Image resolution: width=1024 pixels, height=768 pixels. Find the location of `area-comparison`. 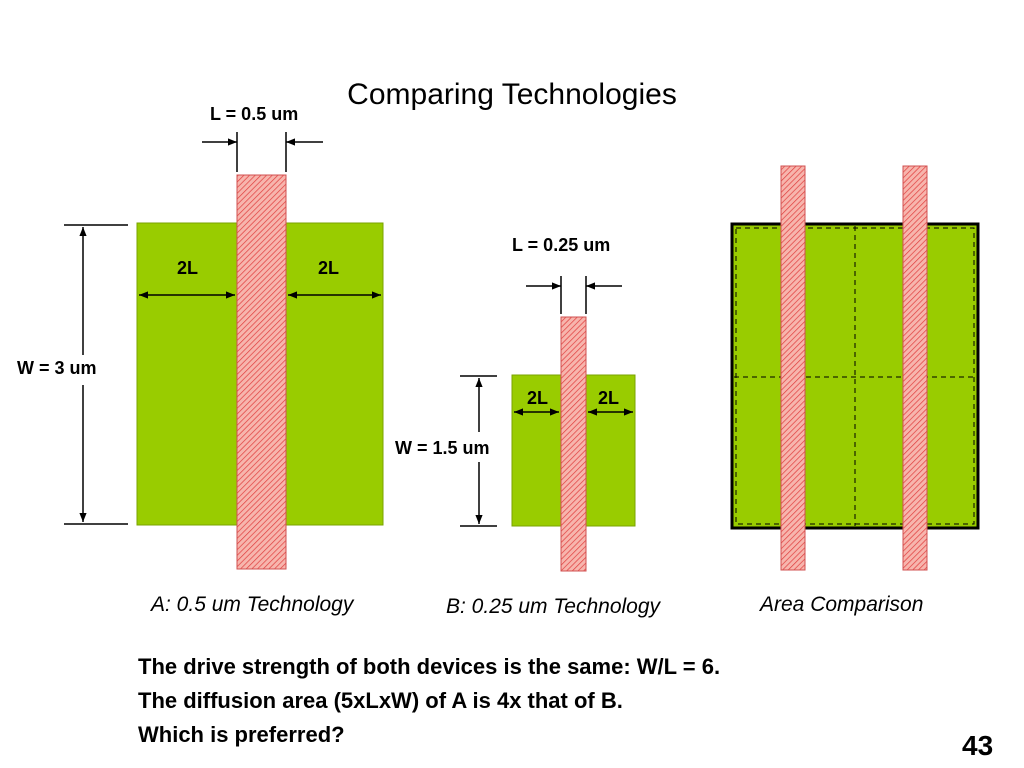

area-comparison is located at coordinates (855, 368).